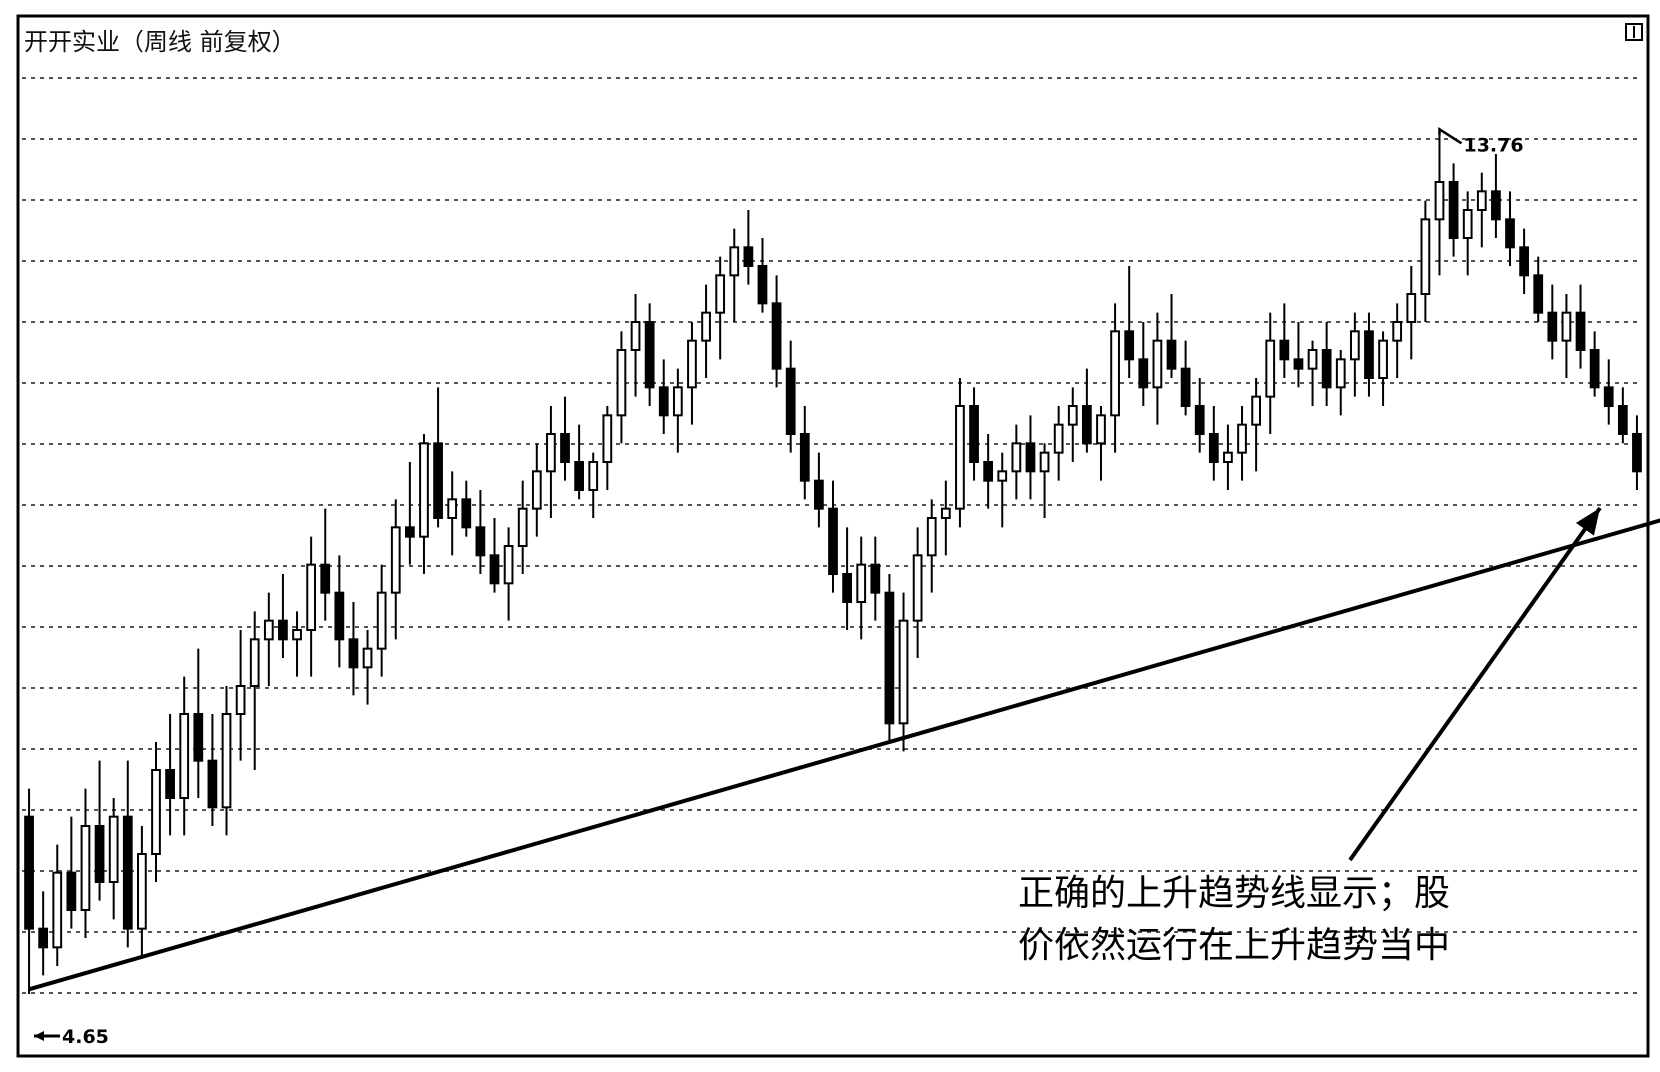 Image resolution: width=1660 pixels, height=1072 pixels. What do you see at coordinates (1634, 32) in the screenshot?
I see `window-button` at bounding box center [1634, 32].